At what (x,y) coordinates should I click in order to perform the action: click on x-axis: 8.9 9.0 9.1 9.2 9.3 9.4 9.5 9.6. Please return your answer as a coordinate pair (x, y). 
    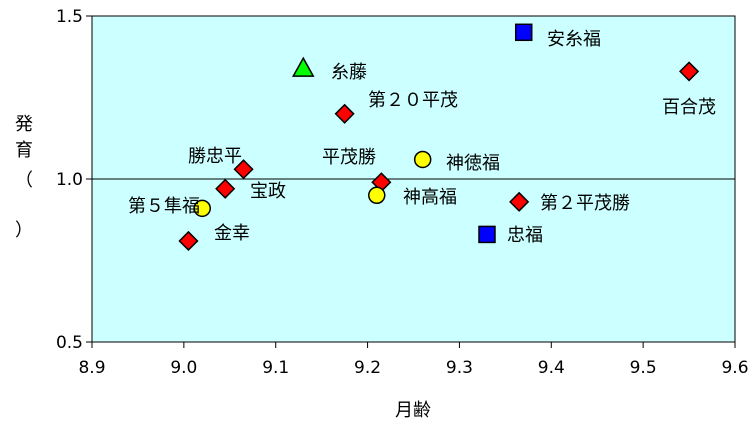
    Looking at the image, I should click on (413, 360).